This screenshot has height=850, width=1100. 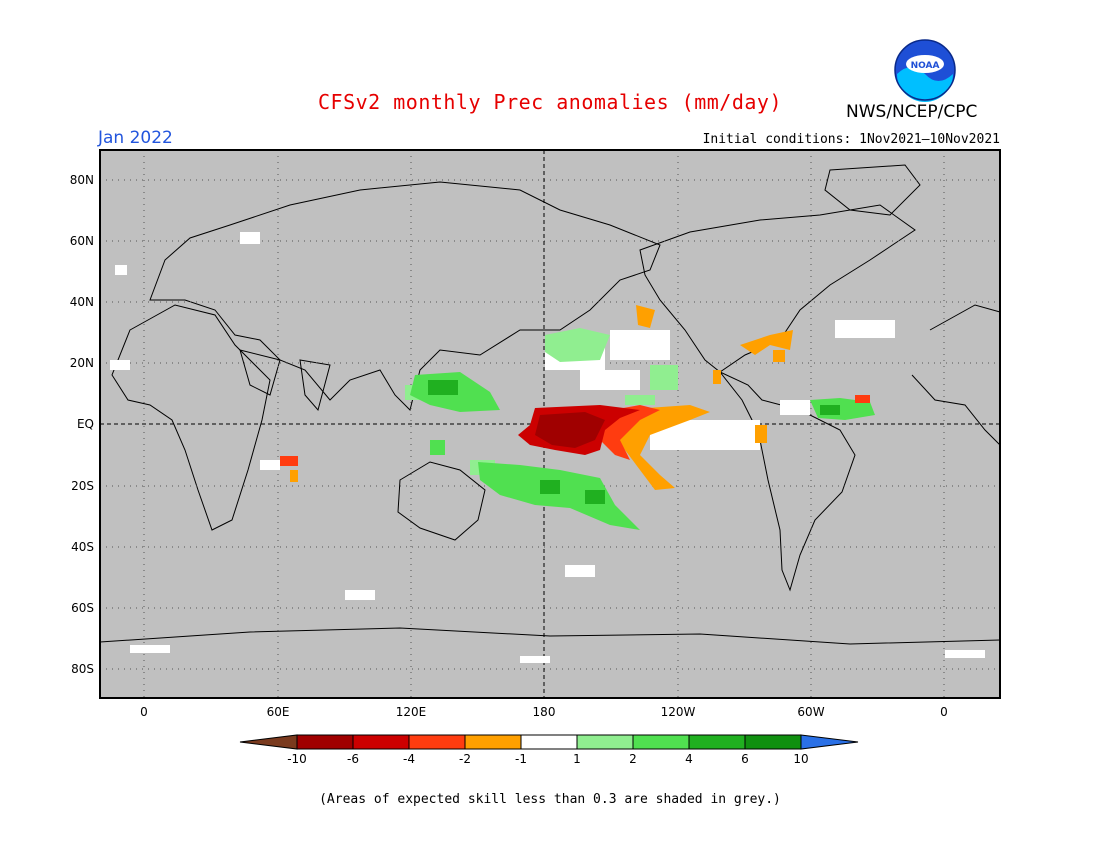 I want to click on lat-label: 40N, so click(x=82, y=302).